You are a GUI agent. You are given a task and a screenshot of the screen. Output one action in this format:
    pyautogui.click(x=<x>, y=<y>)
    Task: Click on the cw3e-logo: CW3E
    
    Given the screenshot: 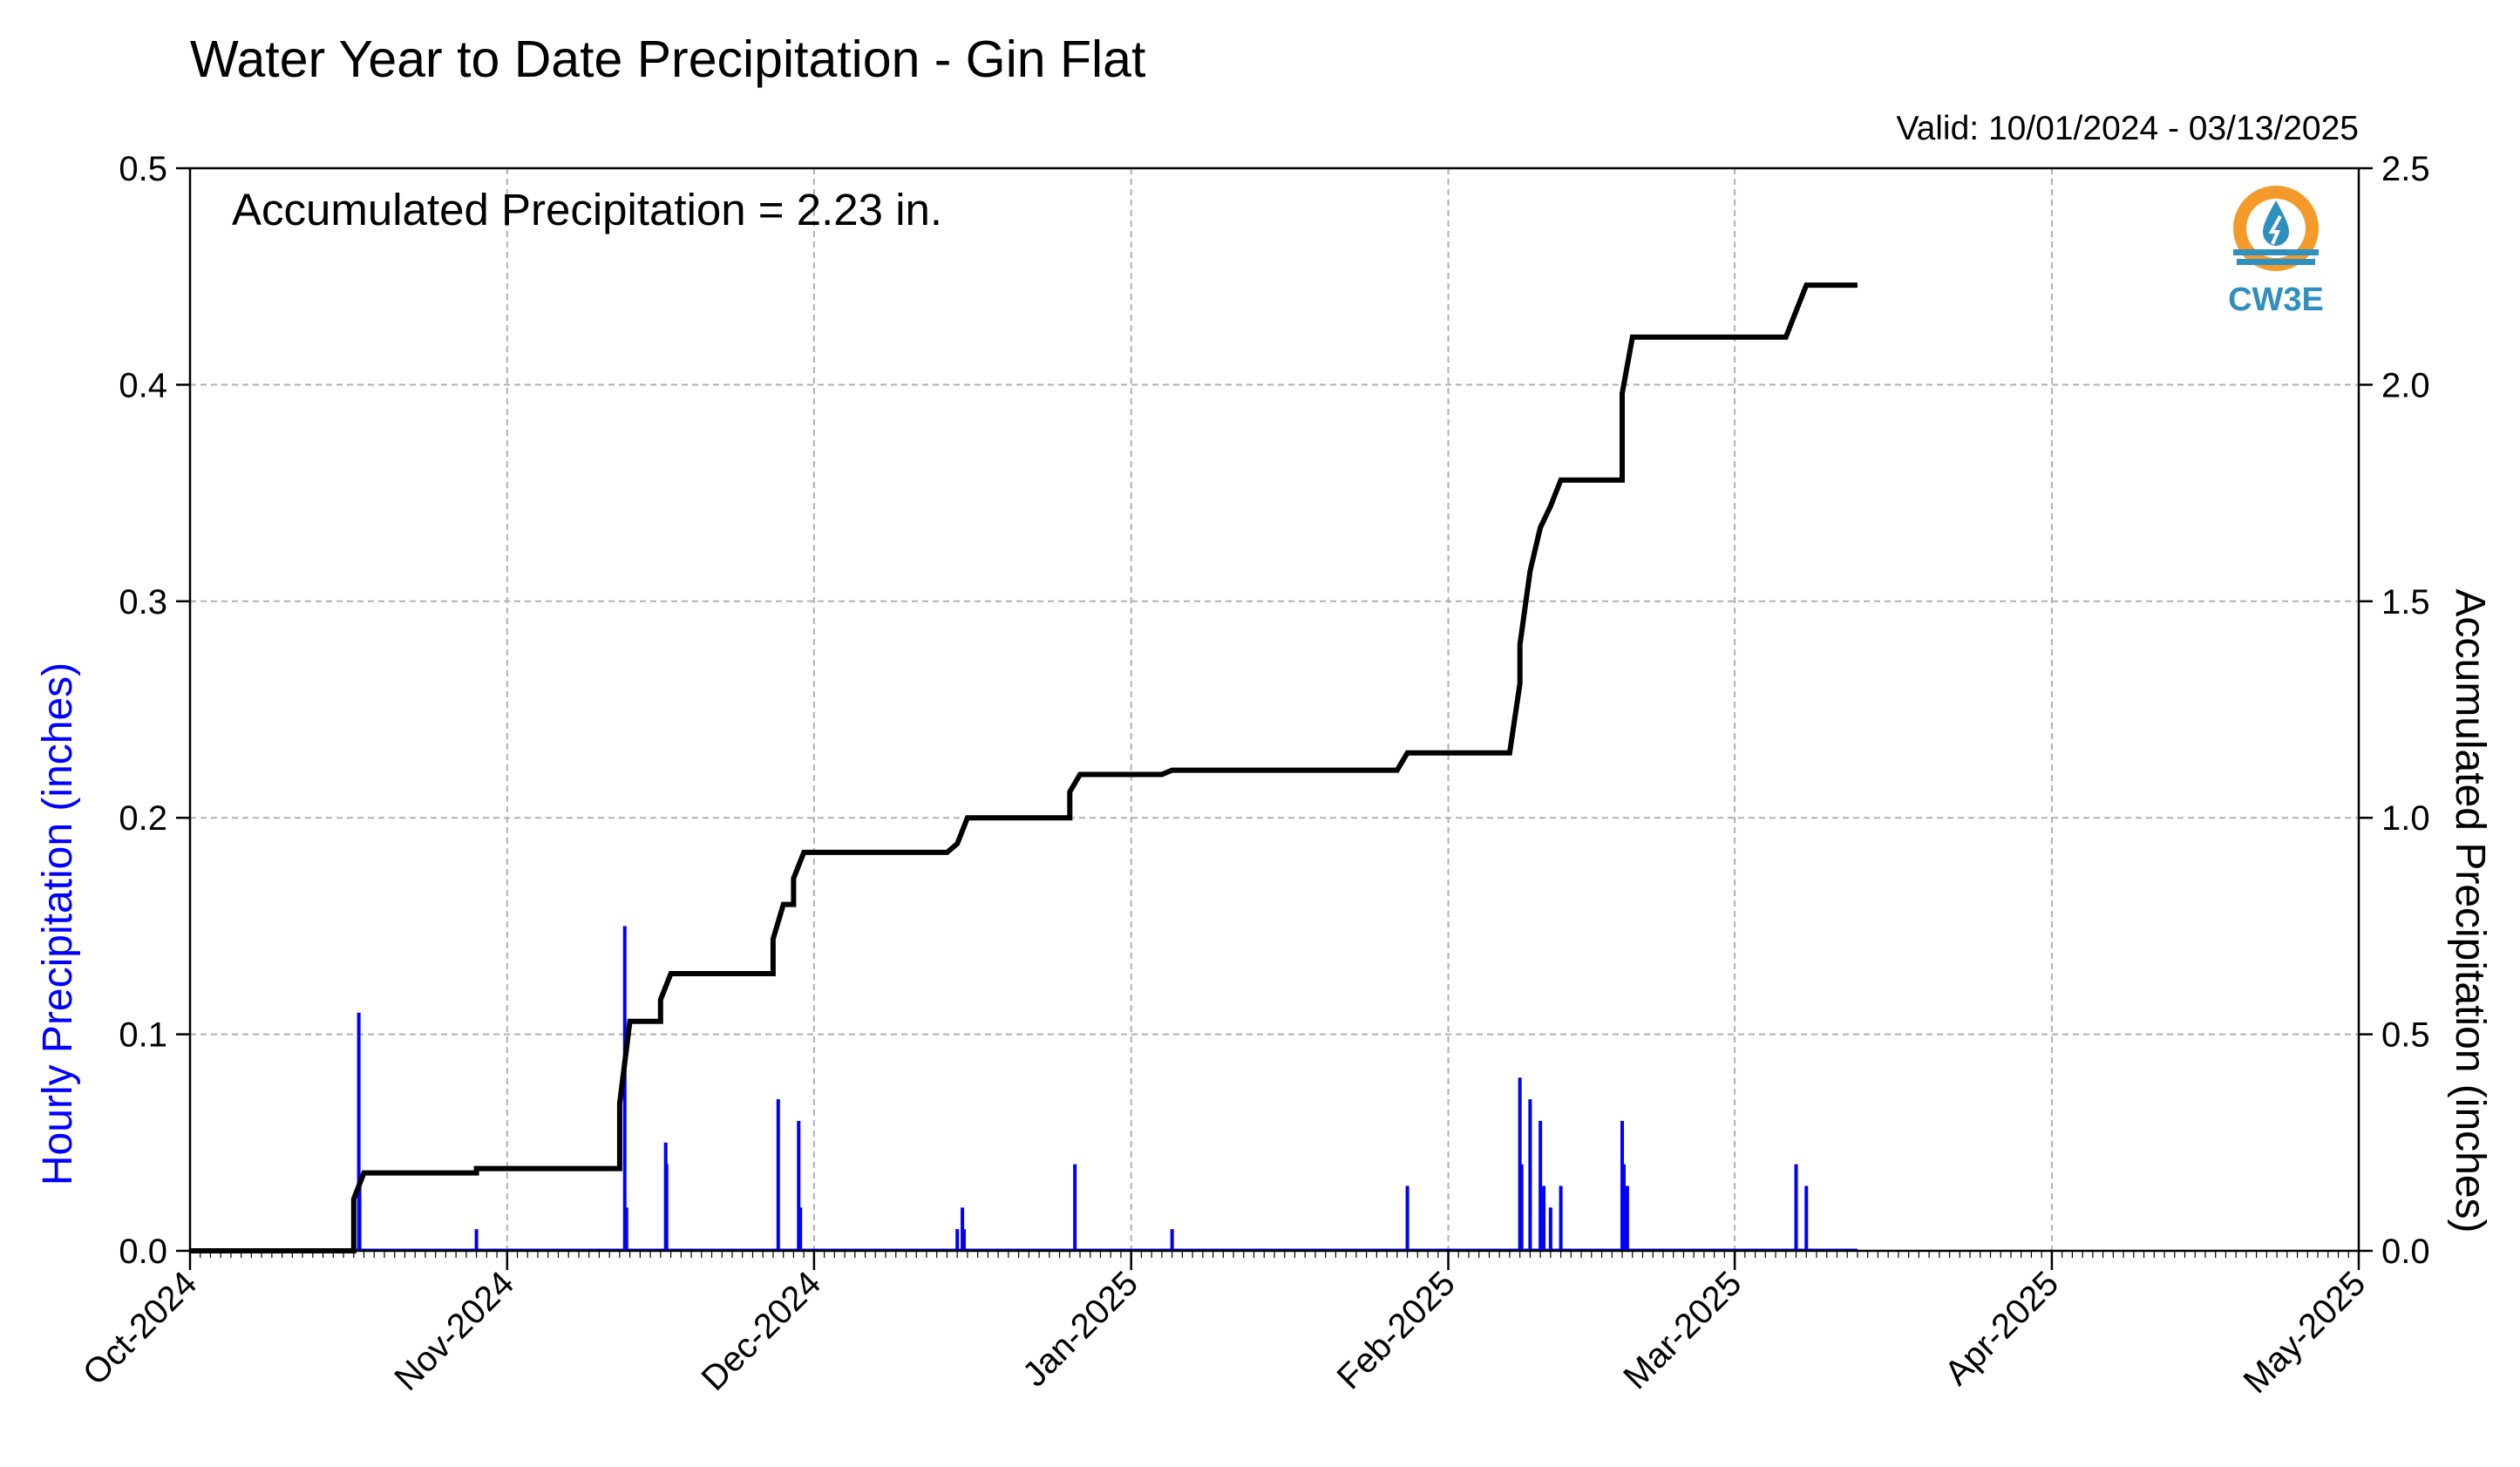 What is the action you would take?
    pyautogui.click(x=2276, y=252)
    